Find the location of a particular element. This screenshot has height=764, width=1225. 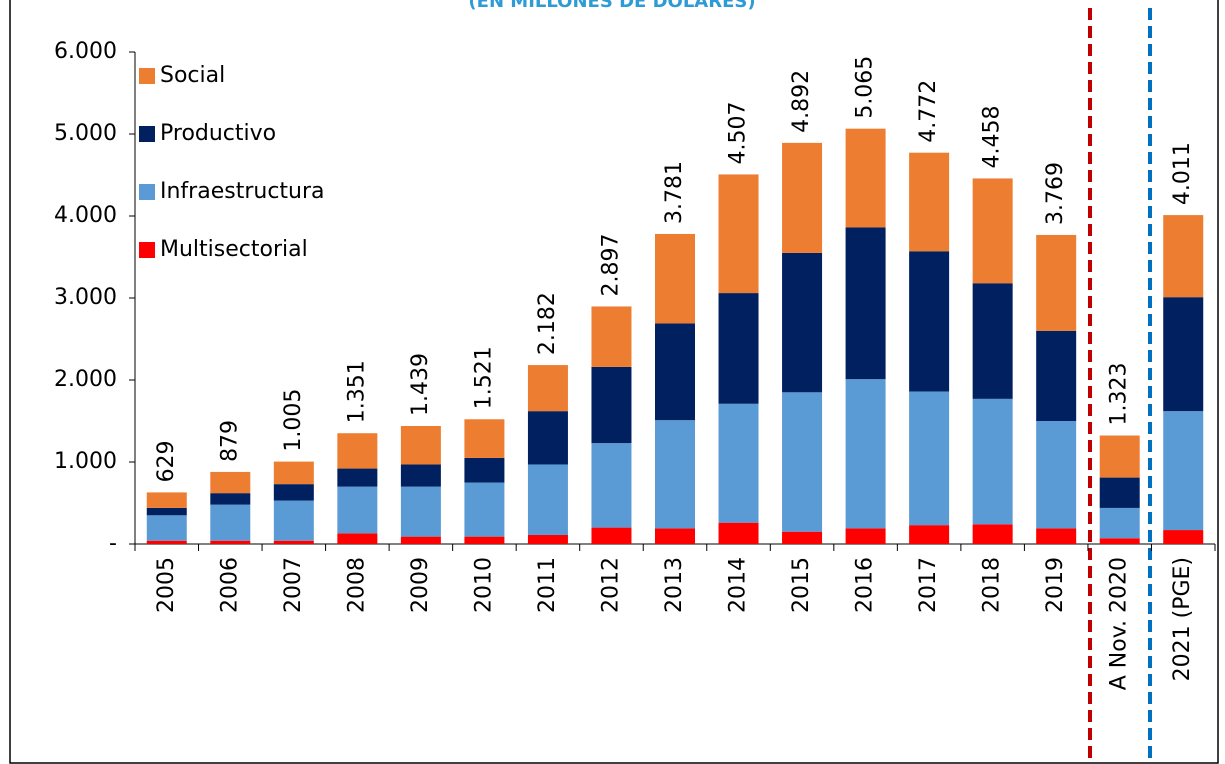

x-tick-label: 2010 is located at coordinates (483, 585).